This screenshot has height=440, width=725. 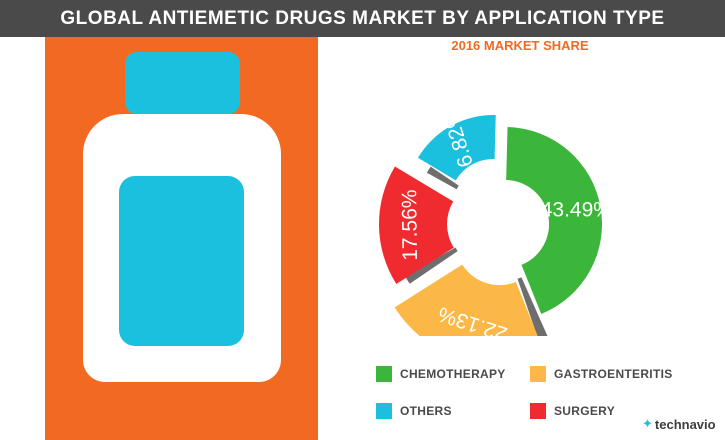 I want to click on chart-subtitle: 2016 MARKET SHARE, so click(x=520, y=45).